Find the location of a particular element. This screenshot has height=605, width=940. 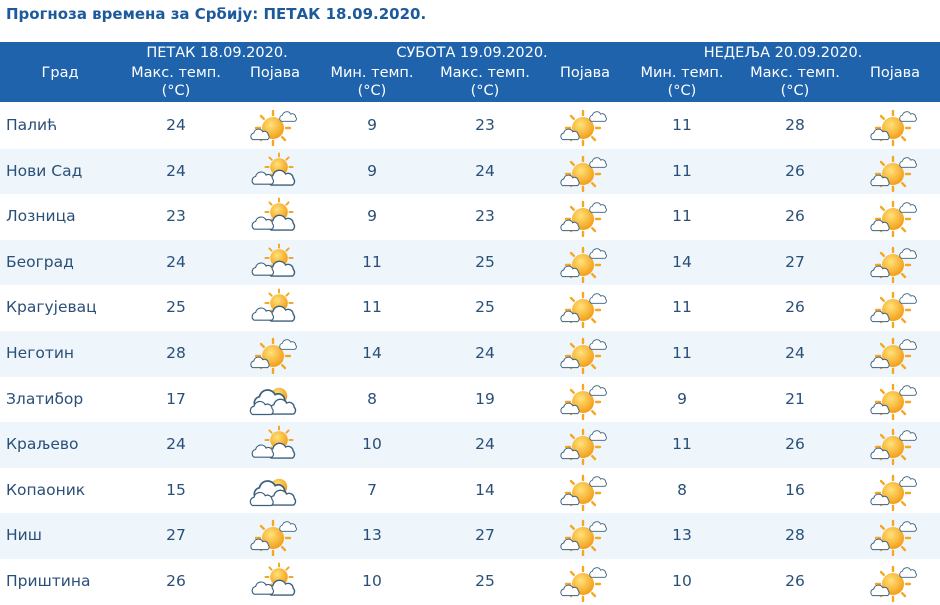

city-name: Ниш is located at coordinates (24, 535).